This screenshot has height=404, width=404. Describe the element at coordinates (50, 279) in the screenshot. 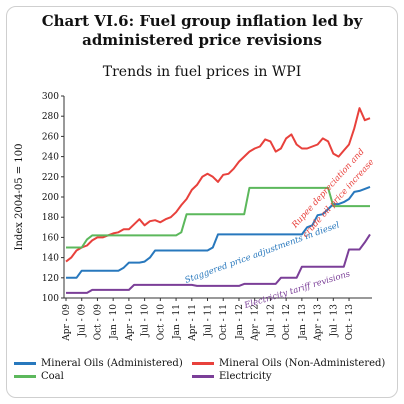

I see `y-tick-label: 120` at that location.